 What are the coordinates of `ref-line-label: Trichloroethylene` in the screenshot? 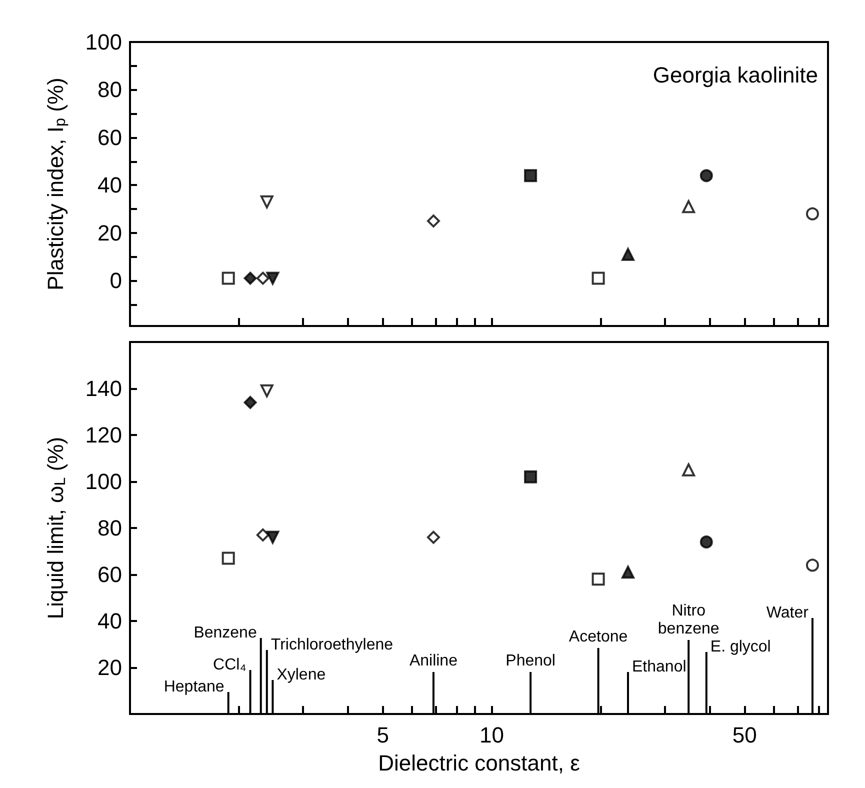 It's located at (332, 645).